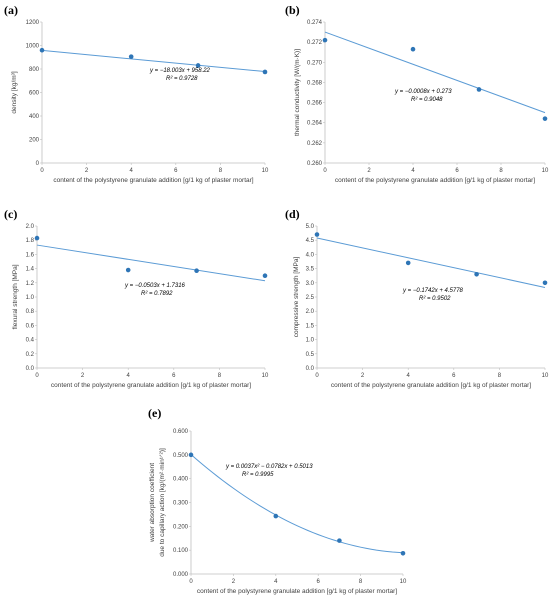  What do you see at coordinates (15, 296) in the screenshot?
I see `y-axis-title: flexural strength [MPa]` at bounding box center [15, 296].